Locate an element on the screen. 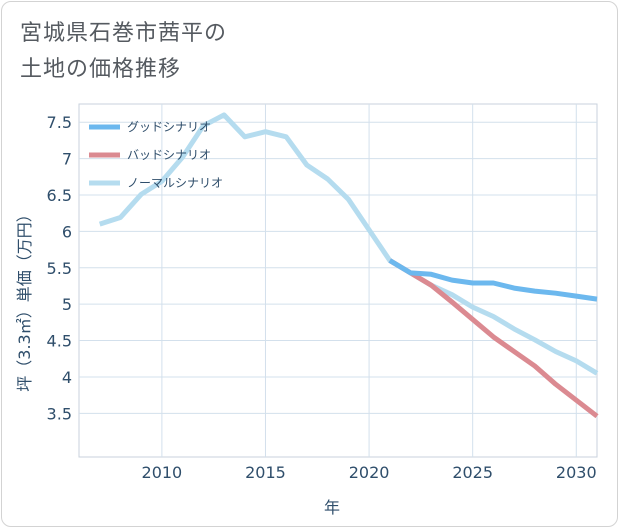 This screenshot has width=621, height=531. y-axis-ticks: 3.5 4 4.5 5 5.5 6 6.5 7 7.5 is located at coordinates (59, 268).